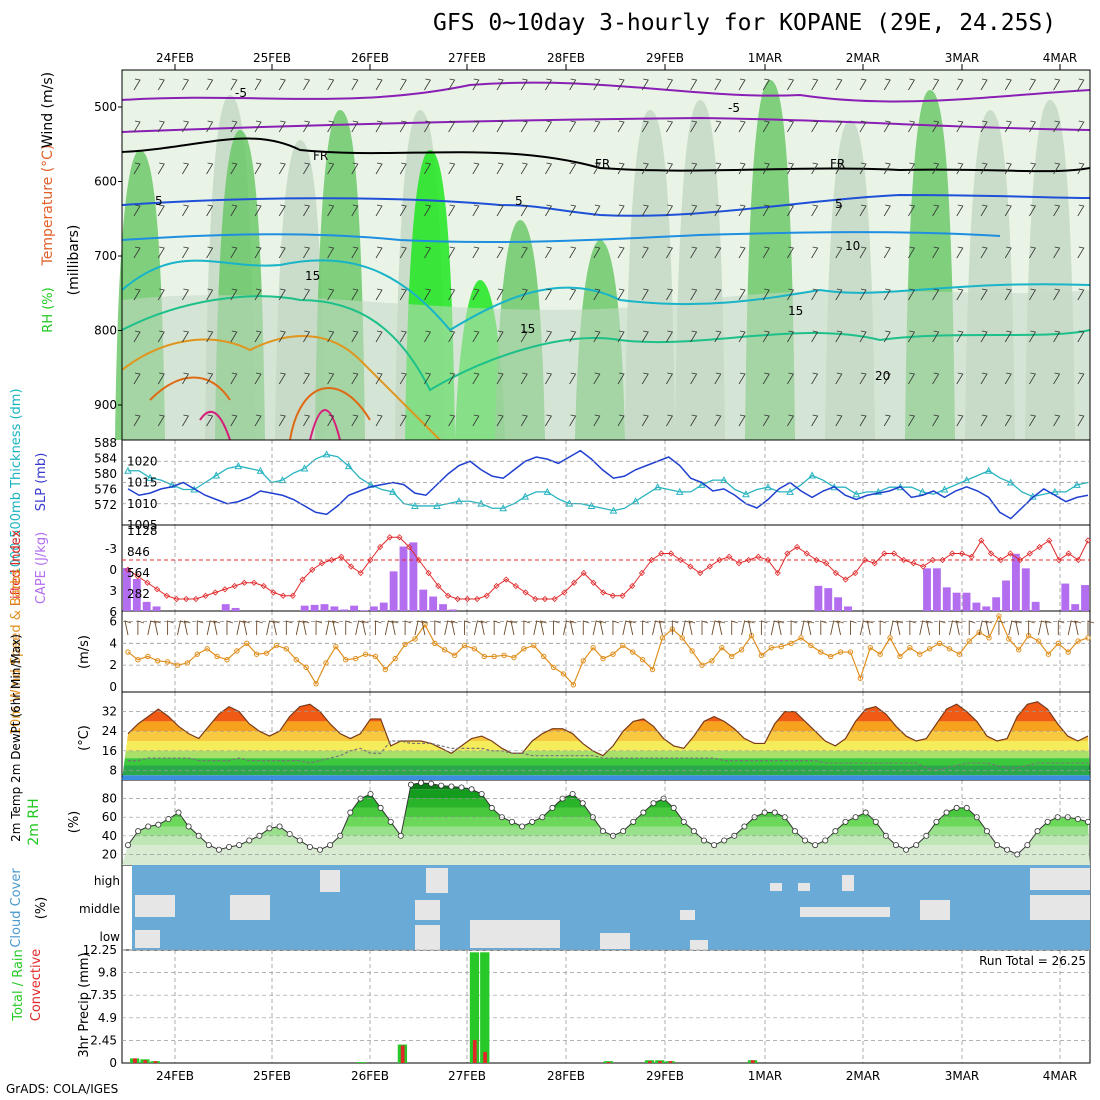 The height and width of the screenshot is (1100, 1100). I want to click on y-tick-label: 24, so click(109, 731).